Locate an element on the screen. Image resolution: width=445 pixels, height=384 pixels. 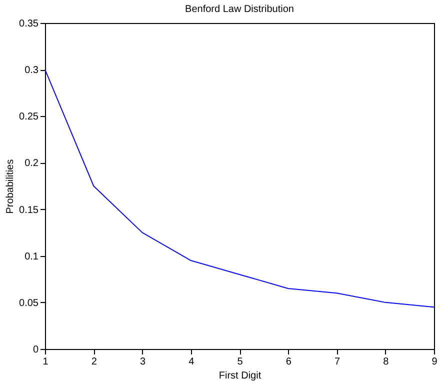
x-axis-title: First Digit is located at coordinates (240, 376).